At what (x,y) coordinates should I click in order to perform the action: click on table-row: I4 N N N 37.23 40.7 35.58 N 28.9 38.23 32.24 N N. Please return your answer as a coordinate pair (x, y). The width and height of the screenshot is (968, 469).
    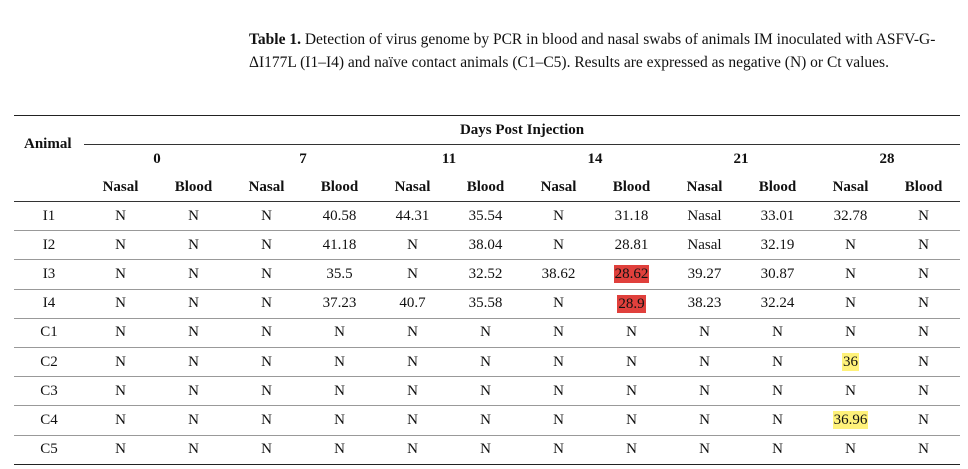
    Looking at the image, I should click on (487, 304).